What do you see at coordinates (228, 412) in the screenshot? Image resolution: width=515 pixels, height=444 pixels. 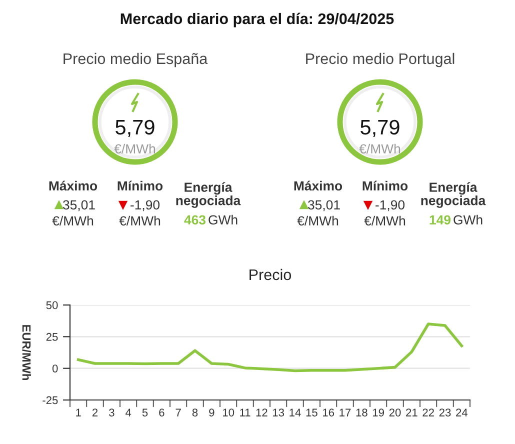 I see `x-tick-label: 10` at bounding box center [228, 412].